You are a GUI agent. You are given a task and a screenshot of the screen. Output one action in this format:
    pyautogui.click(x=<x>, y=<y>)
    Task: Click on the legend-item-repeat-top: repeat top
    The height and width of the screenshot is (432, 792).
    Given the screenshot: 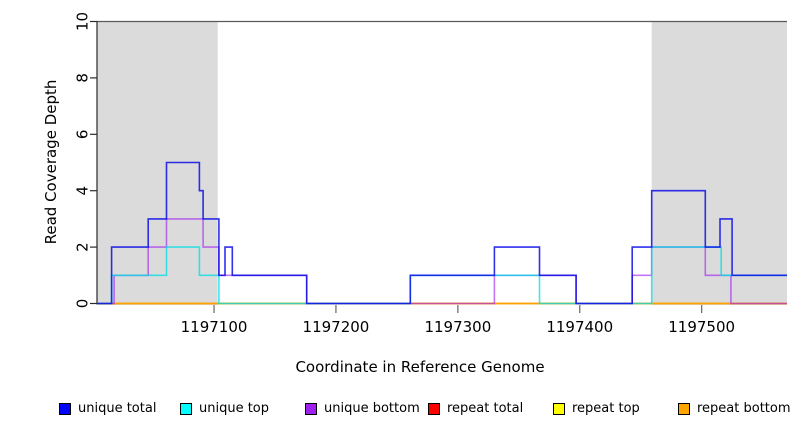 What is the action you would take?
    pyautogui.click(x=596, y=408)
    